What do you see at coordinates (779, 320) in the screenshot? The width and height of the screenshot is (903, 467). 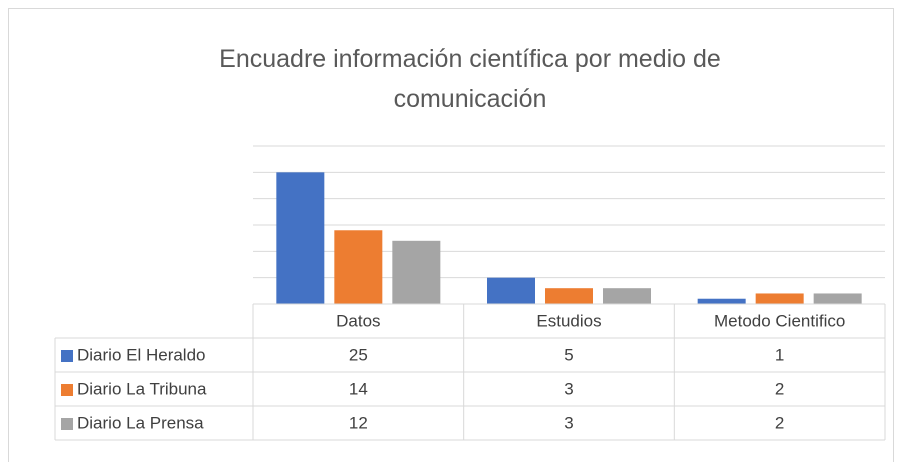 I see `x-tick-label: Metodo Cientifico` at bounding box center [779, 320].